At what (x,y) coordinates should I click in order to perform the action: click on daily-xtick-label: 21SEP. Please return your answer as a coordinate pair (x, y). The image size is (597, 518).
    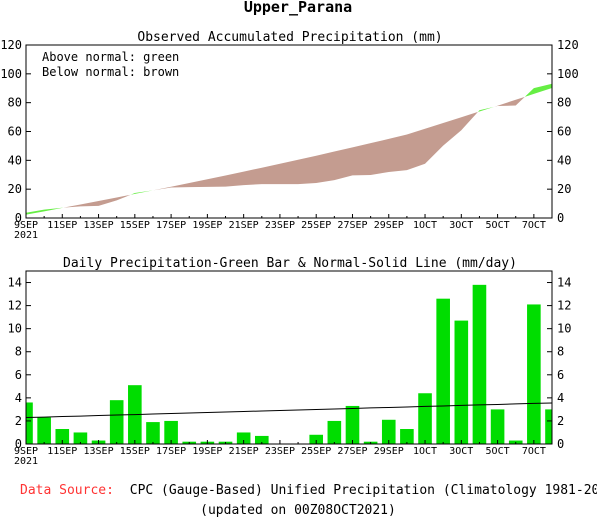
    Looking at the image, I should click on (244, 451).